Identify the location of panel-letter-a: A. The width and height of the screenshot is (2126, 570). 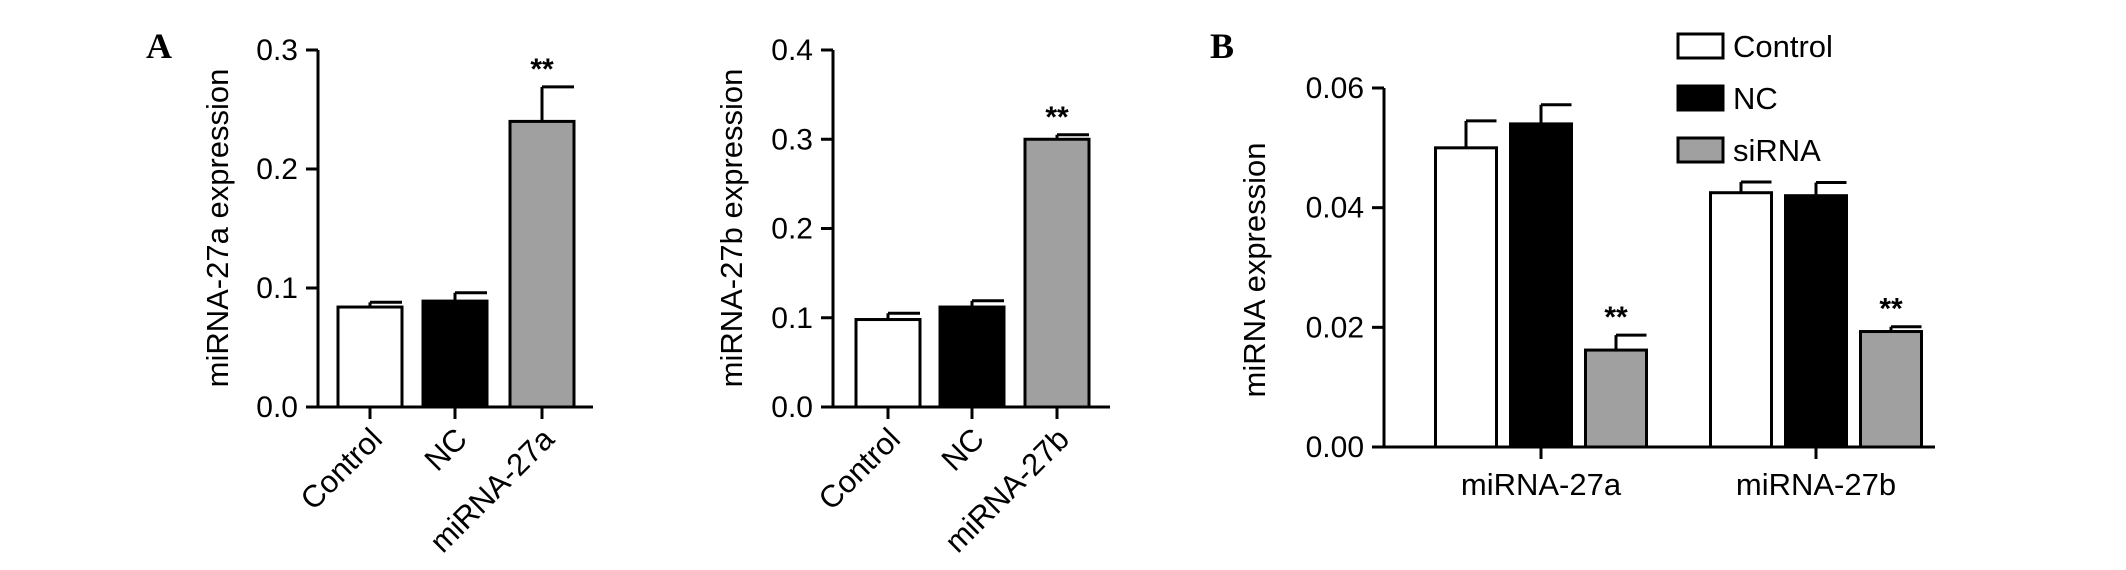
(159, 46).